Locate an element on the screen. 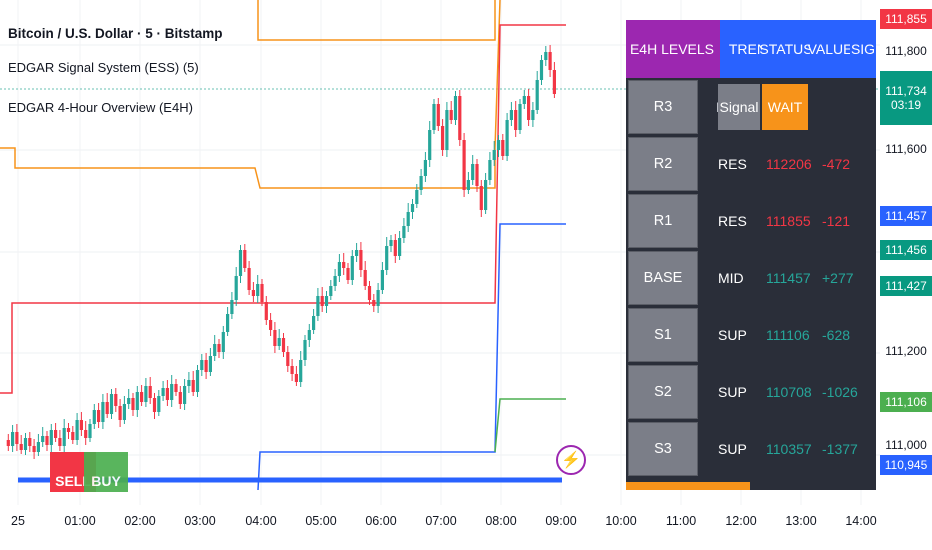 The image size is (932, 550). header-levels: E4H LEVELS is located at coordinates (672, 49).